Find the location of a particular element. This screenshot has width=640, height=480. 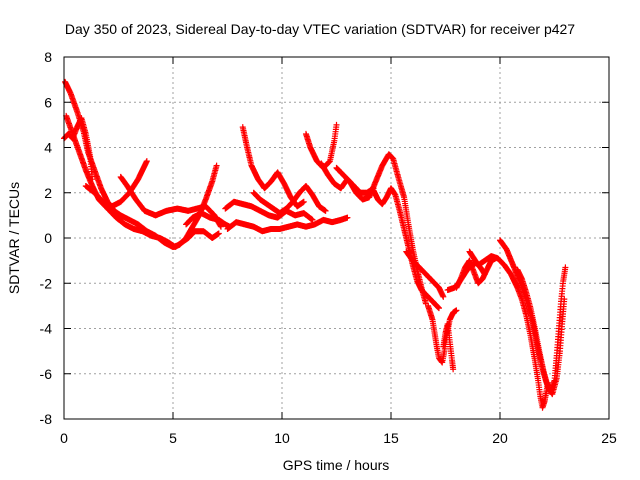

x-tick-label: 20 is located at coordinates (500, 438).